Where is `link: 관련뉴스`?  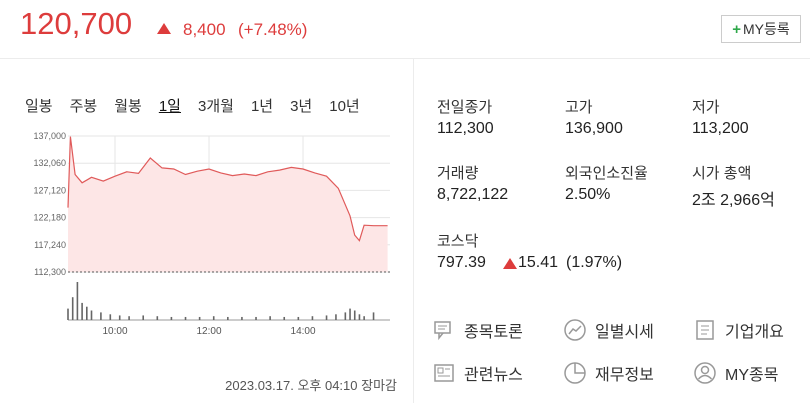 link: 관련뉴스 is located at coordinates (477, 373).